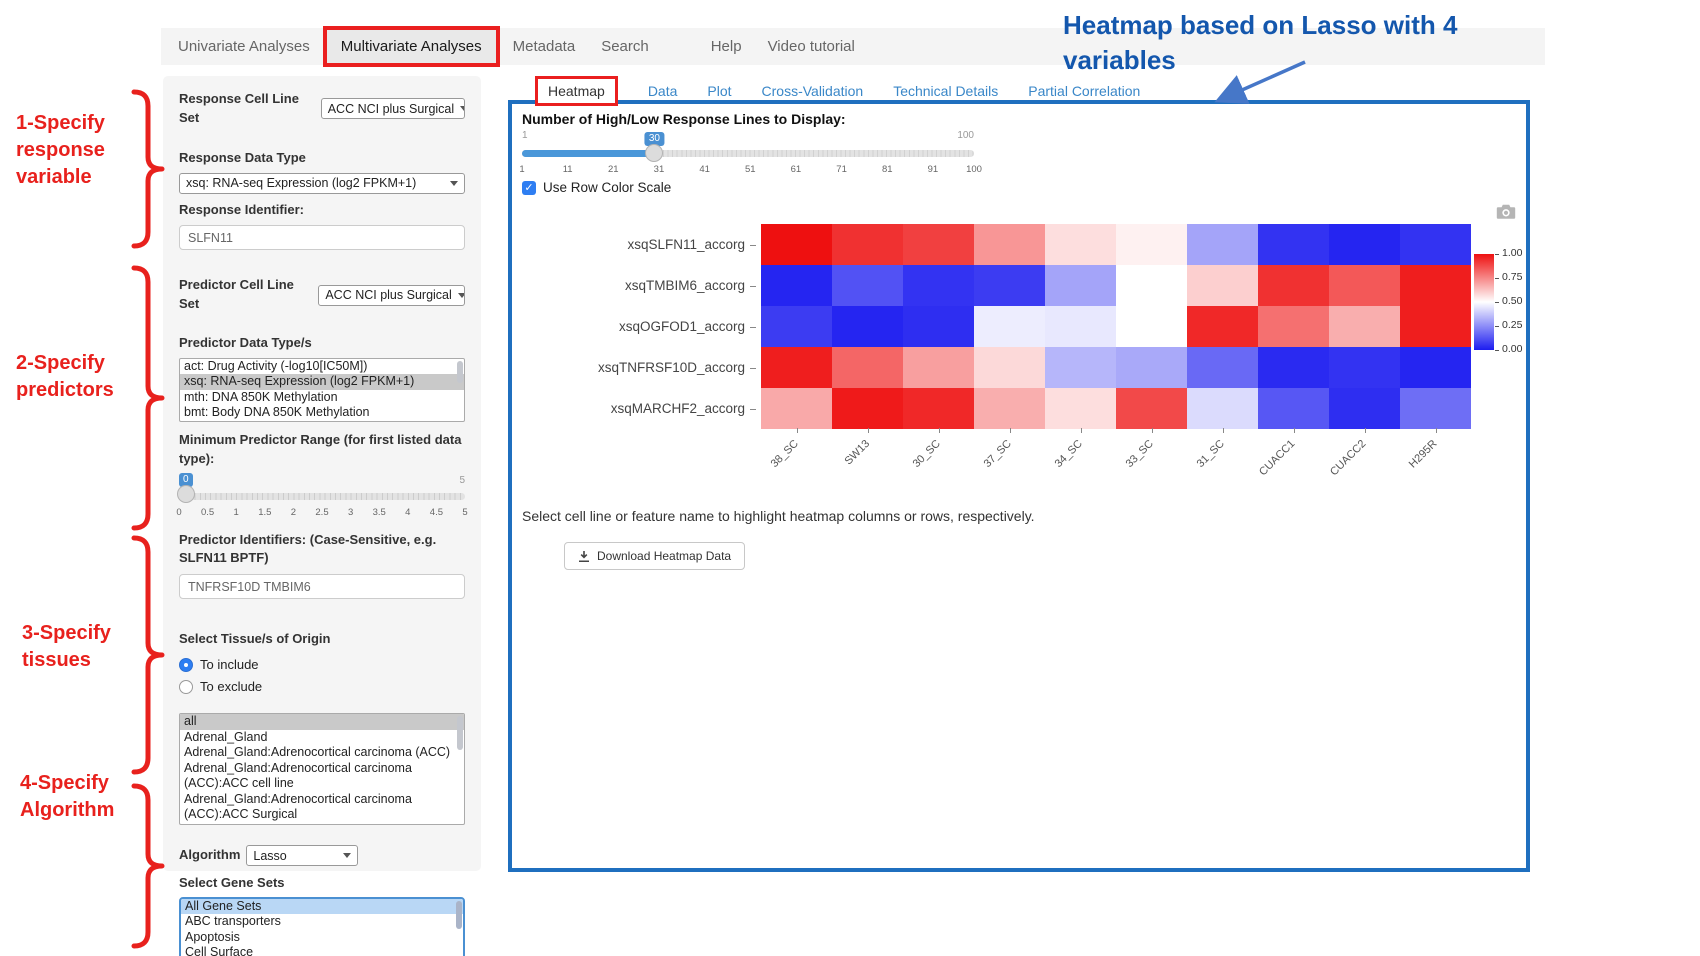 The image size is (1700, 956). Describe the element at coordinates (322, 183) in the screenshot. I see `response-data-type-select: xsq: RNA-seq Expression (log2 FPKM+1)` at that location.